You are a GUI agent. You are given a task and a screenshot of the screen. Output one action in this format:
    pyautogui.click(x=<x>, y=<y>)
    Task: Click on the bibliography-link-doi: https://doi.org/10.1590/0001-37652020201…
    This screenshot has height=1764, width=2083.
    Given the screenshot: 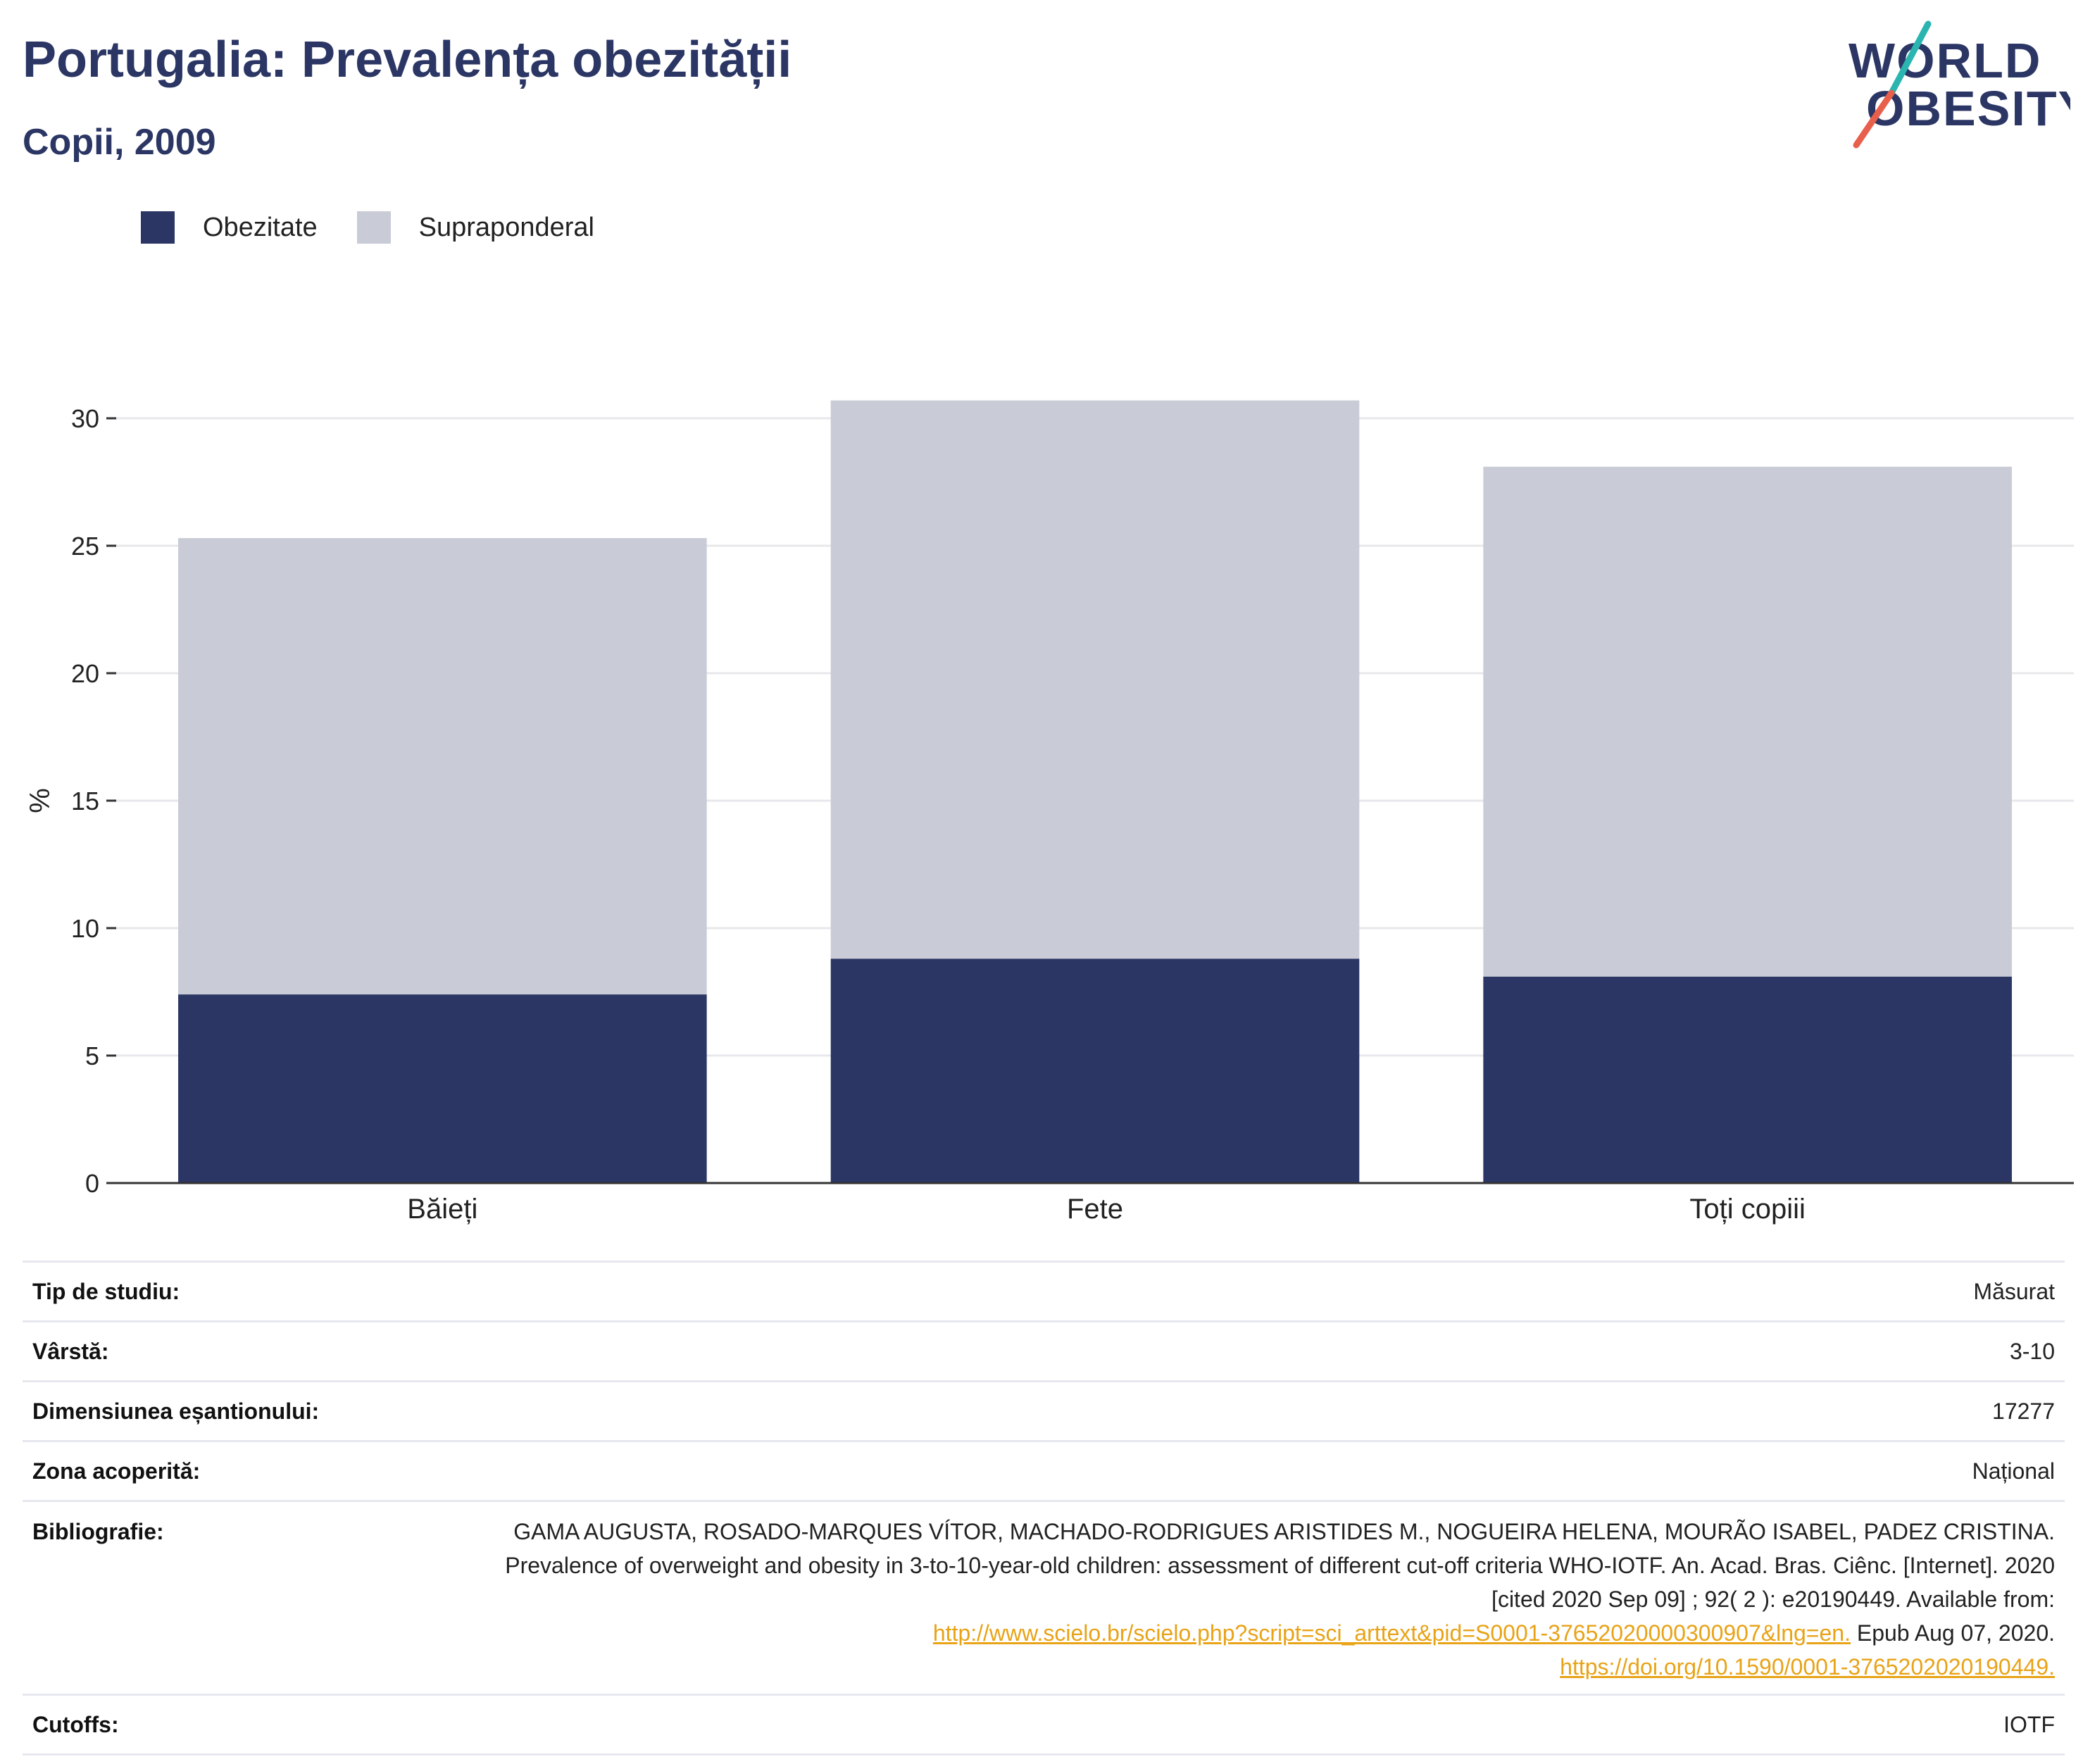 What is the action you would take?
    pyautogui.click(x=1808, y=1666)
    